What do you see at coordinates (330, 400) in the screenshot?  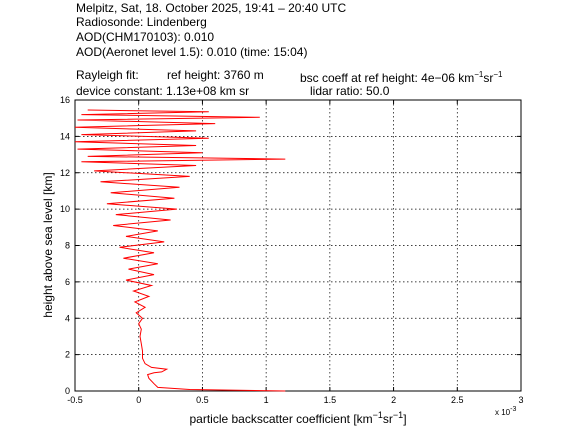 I see `x-tick-label: 1.5` at bounding box center [330, 400].